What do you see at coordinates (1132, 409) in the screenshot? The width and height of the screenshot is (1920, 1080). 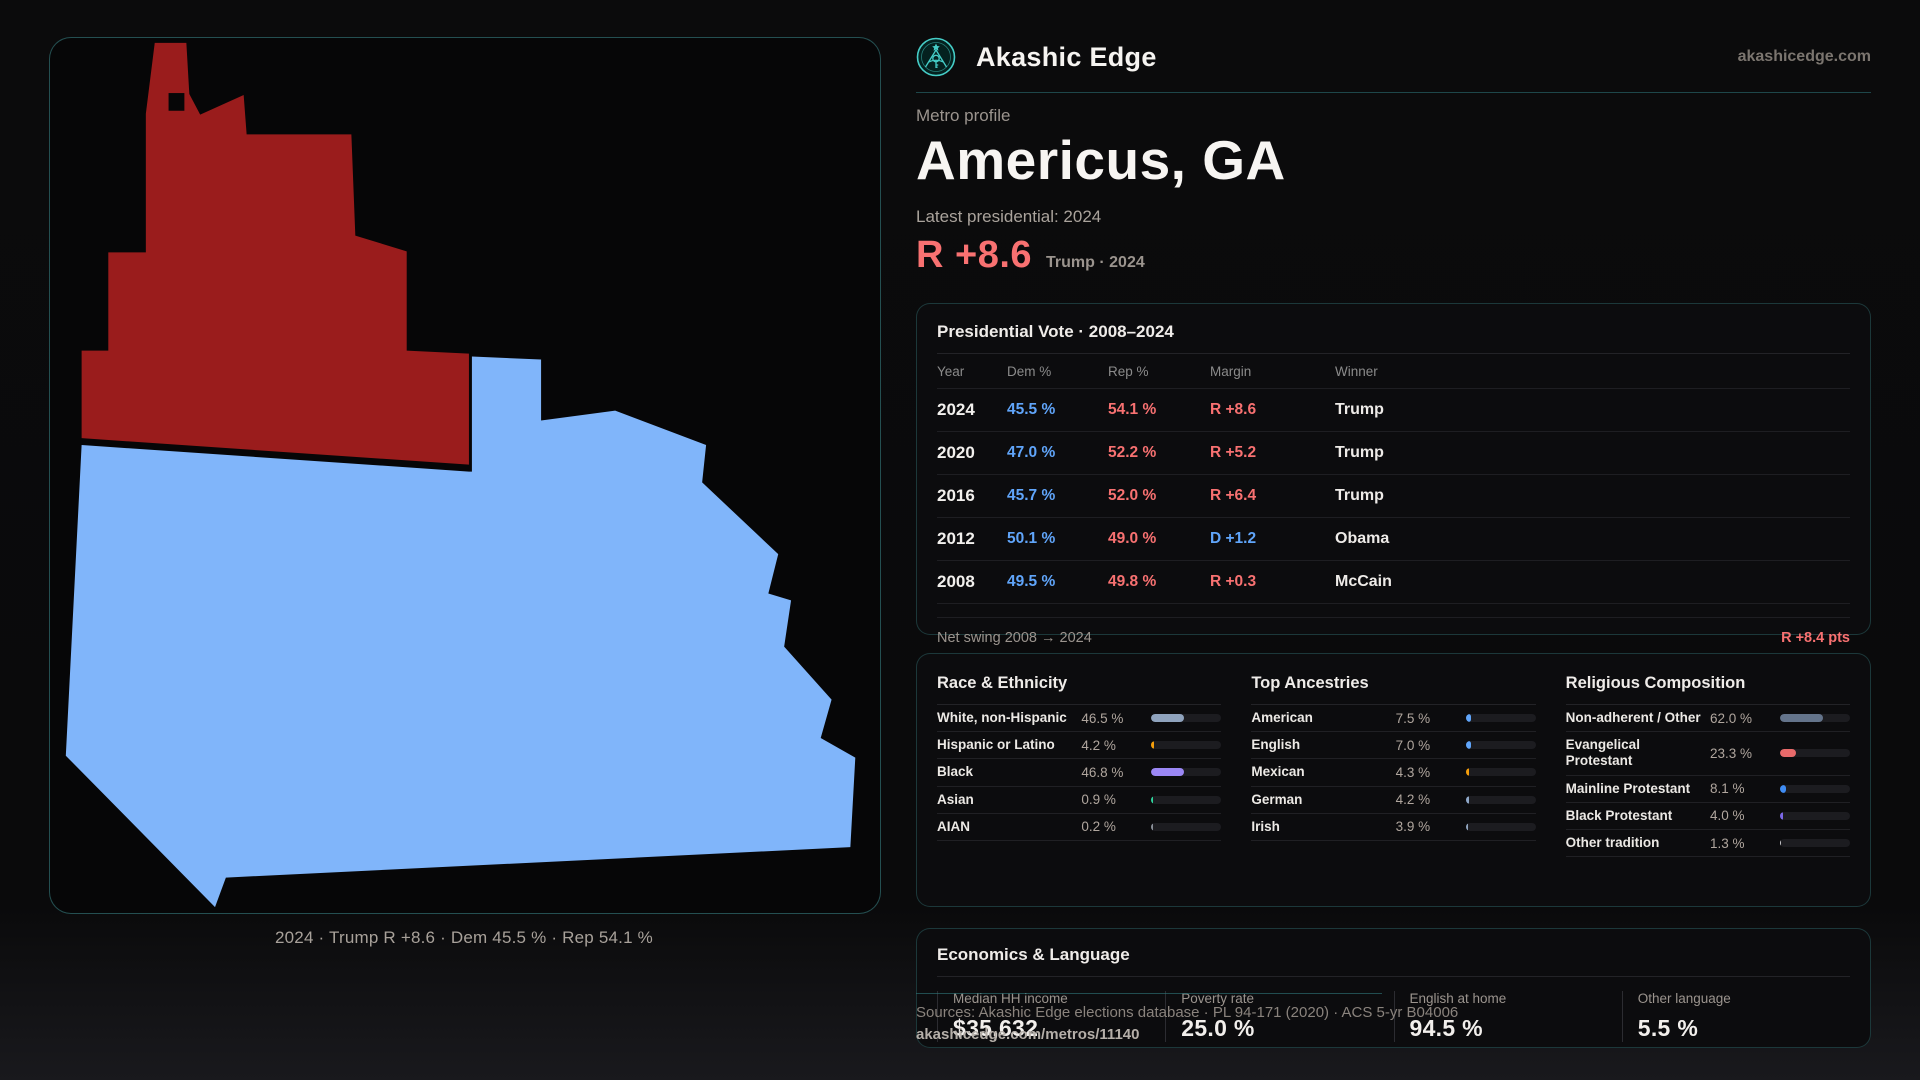 I see `rep-pct: 54.1 %` at bounding box center [1132, 409].